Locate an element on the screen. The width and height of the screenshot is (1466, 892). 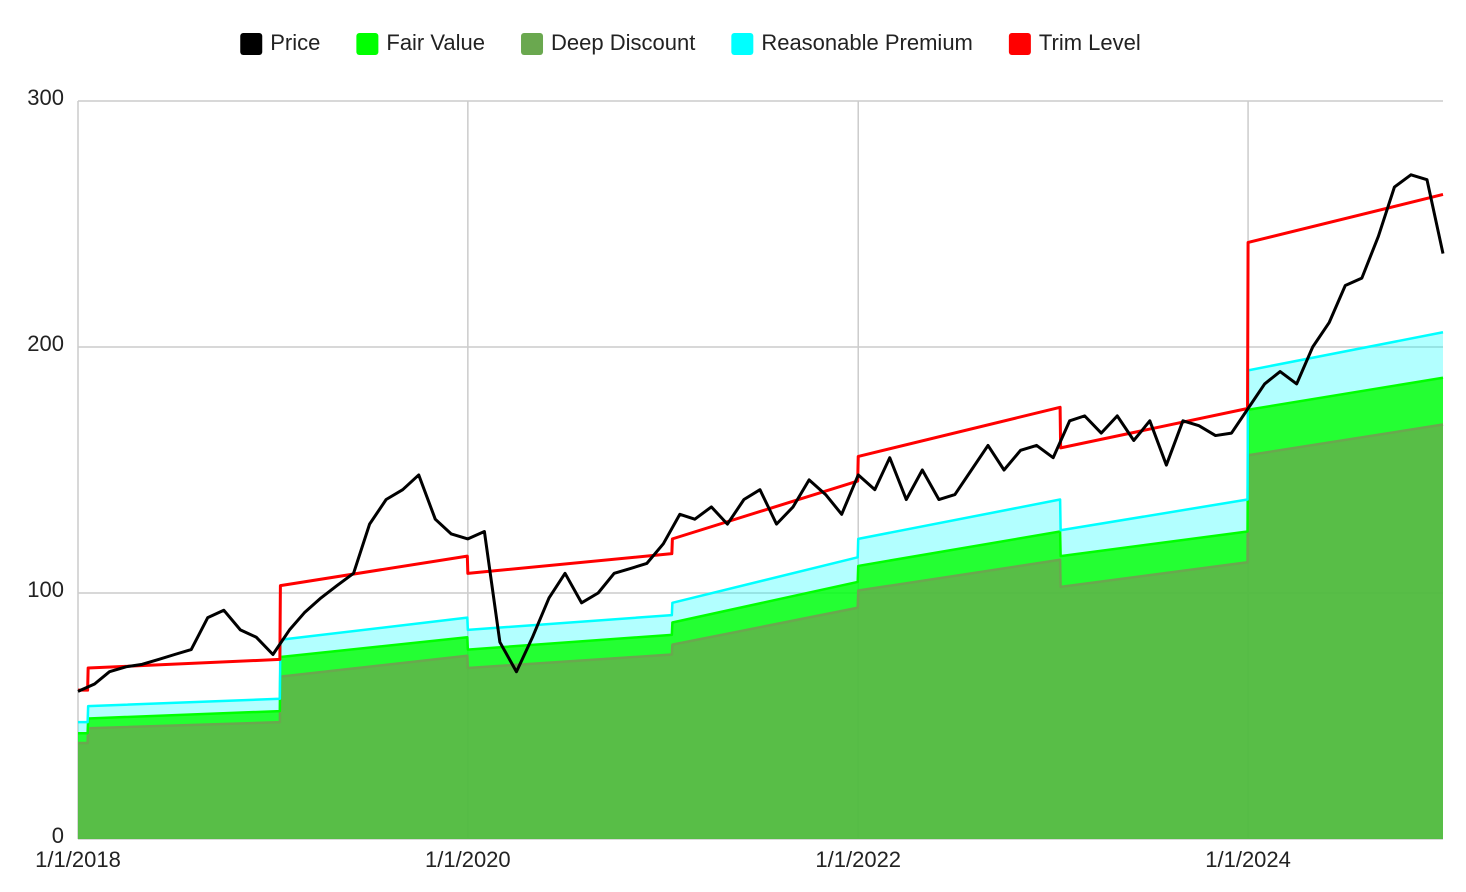
legend-label: Price is located at coordinates (295, 42).